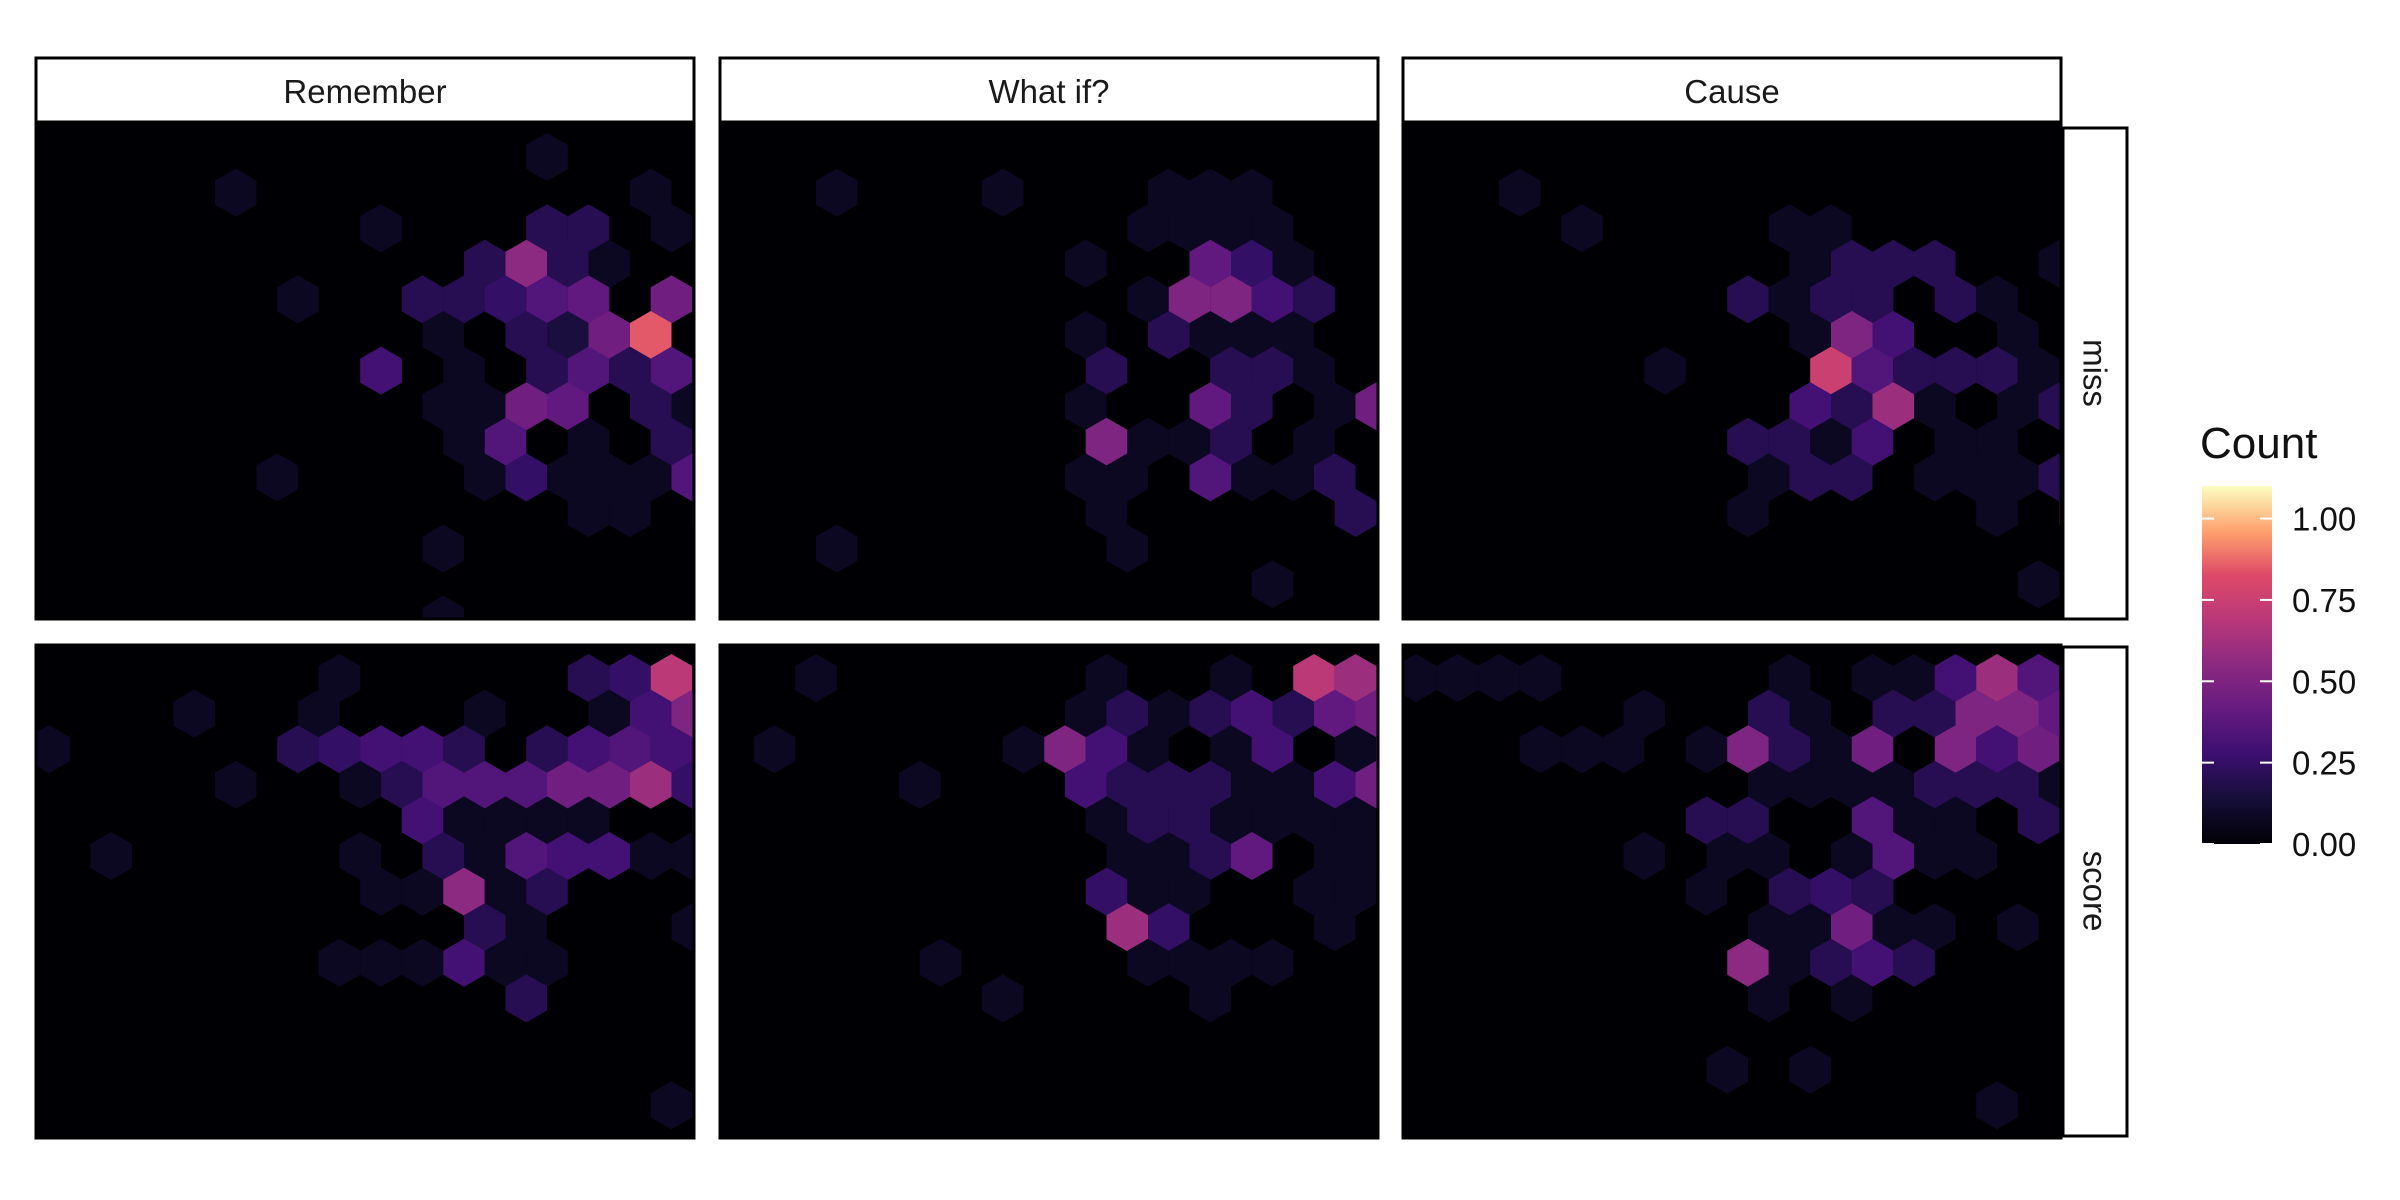  What do you see at coordinates (1803, 371) in the screenshot?
I see `panel-cause-miss` at bounding box center [1803, 371].